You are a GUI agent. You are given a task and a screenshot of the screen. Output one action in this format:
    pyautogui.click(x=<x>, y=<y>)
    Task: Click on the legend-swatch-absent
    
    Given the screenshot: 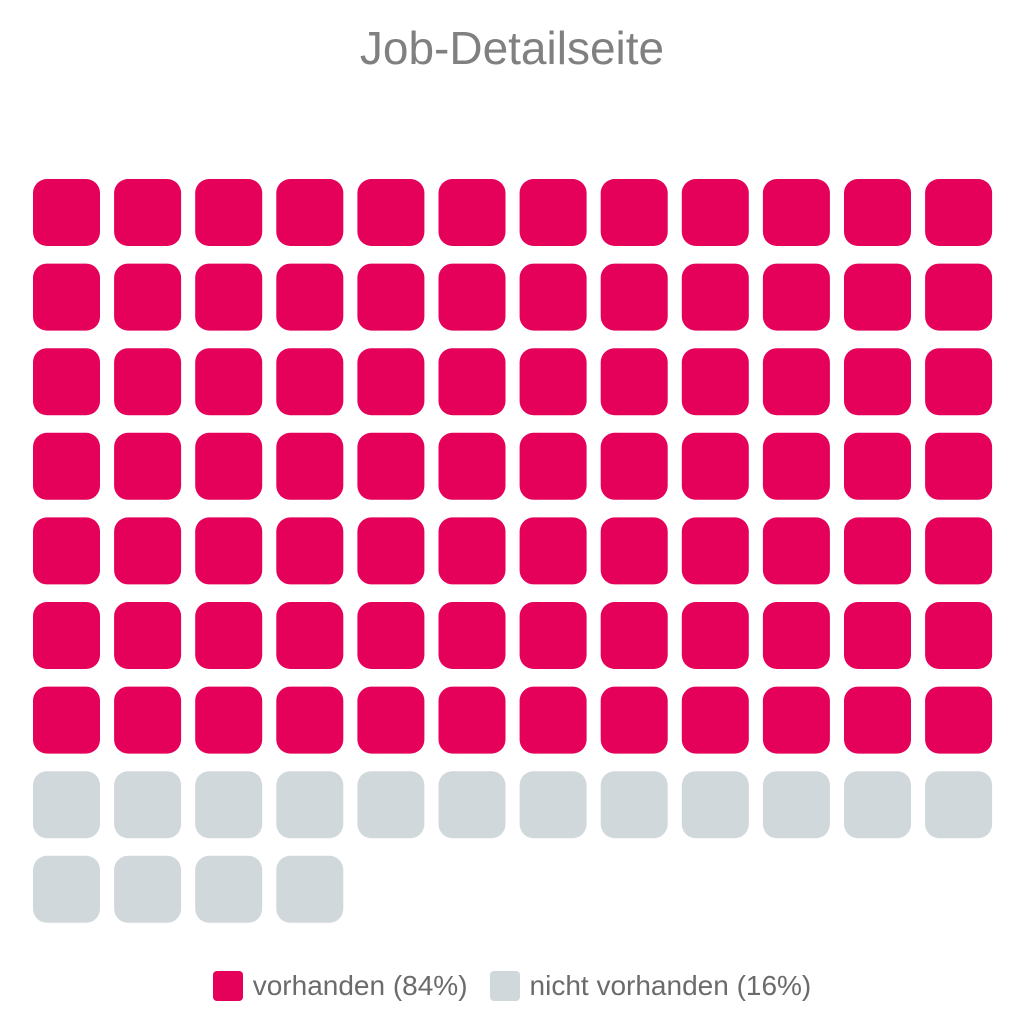 What is the action you would take?
    pyautogui.click(x=504, y=986)
    